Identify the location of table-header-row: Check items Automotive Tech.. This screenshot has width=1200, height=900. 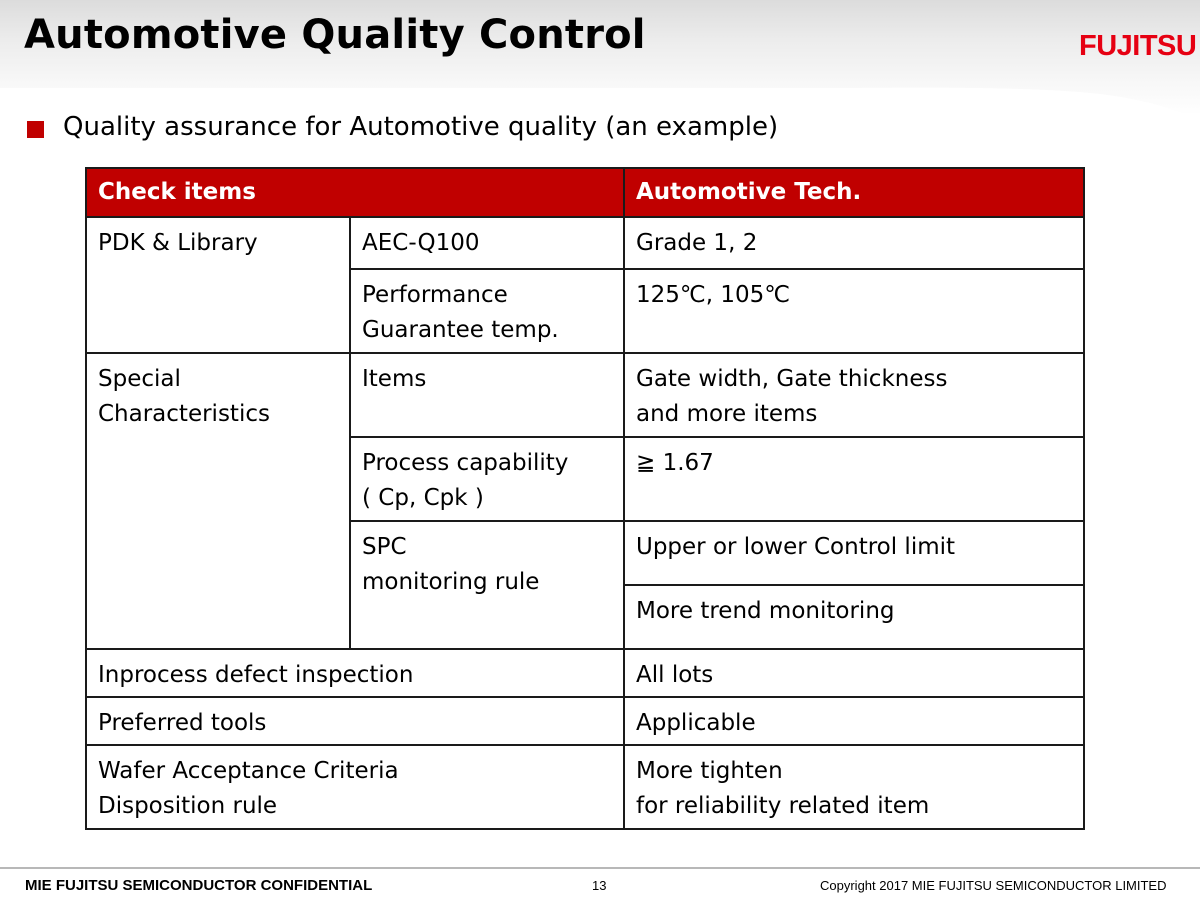
(585, 192).